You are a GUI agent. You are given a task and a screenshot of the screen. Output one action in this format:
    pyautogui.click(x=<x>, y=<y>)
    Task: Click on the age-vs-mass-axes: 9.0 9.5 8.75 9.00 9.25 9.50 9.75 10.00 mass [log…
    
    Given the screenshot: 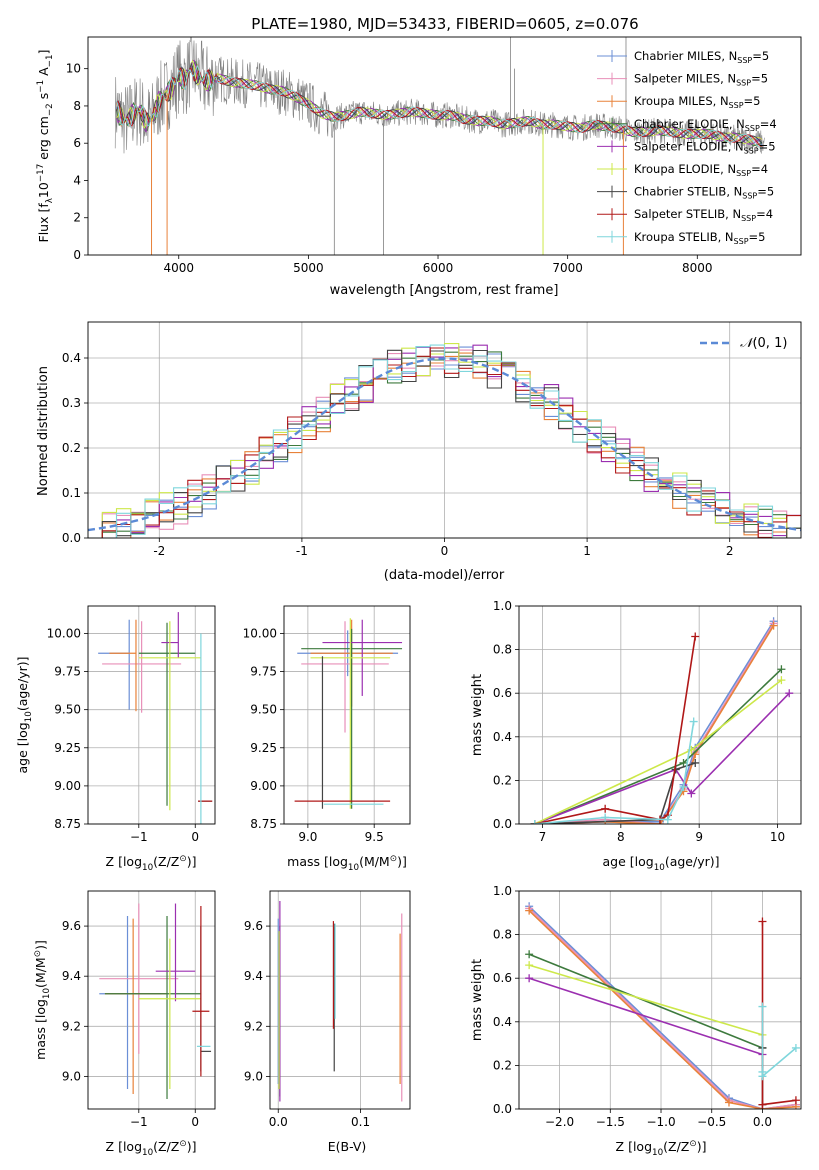 What is the action you would take?
    pyautogui.click(x=327, y=739)
    